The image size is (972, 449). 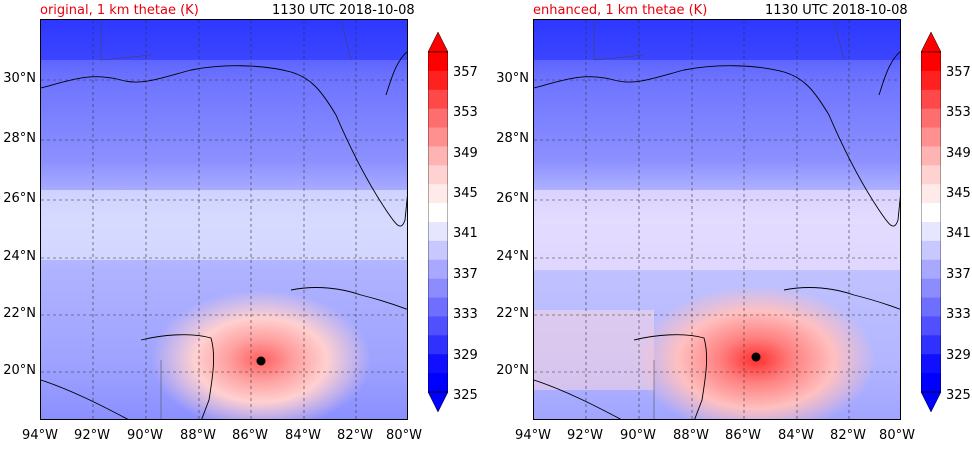 What do you see at coordinates (119, 10) in the screenshot?
I see `panel-title: original, 1 km thetae (K)` at bounding box center [119, 10].